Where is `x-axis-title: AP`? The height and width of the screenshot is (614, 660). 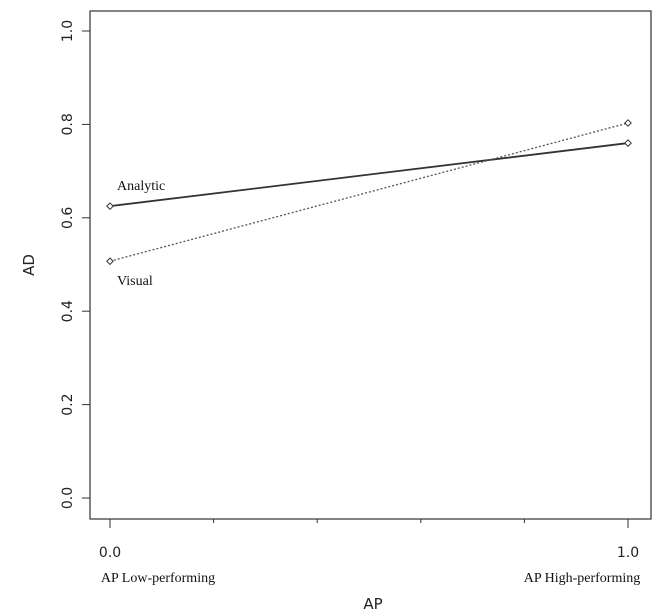
x-axis-title: AP is located at coordinates (372, 604).